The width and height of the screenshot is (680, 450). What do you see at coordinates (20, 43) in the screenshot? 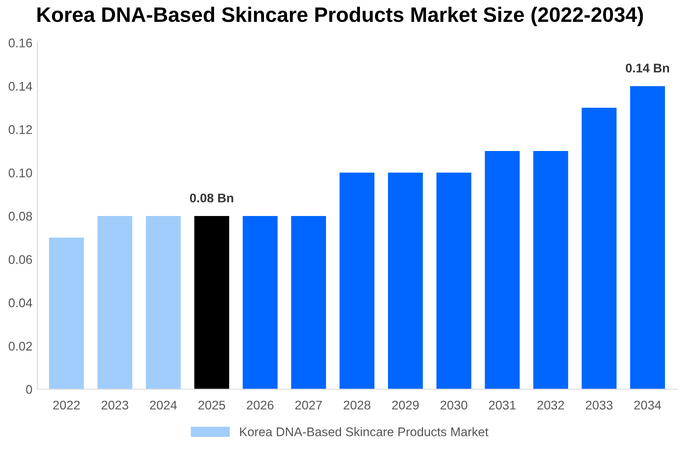
I see `y-tick-label: 0.16` at bounding box center [20, 43].